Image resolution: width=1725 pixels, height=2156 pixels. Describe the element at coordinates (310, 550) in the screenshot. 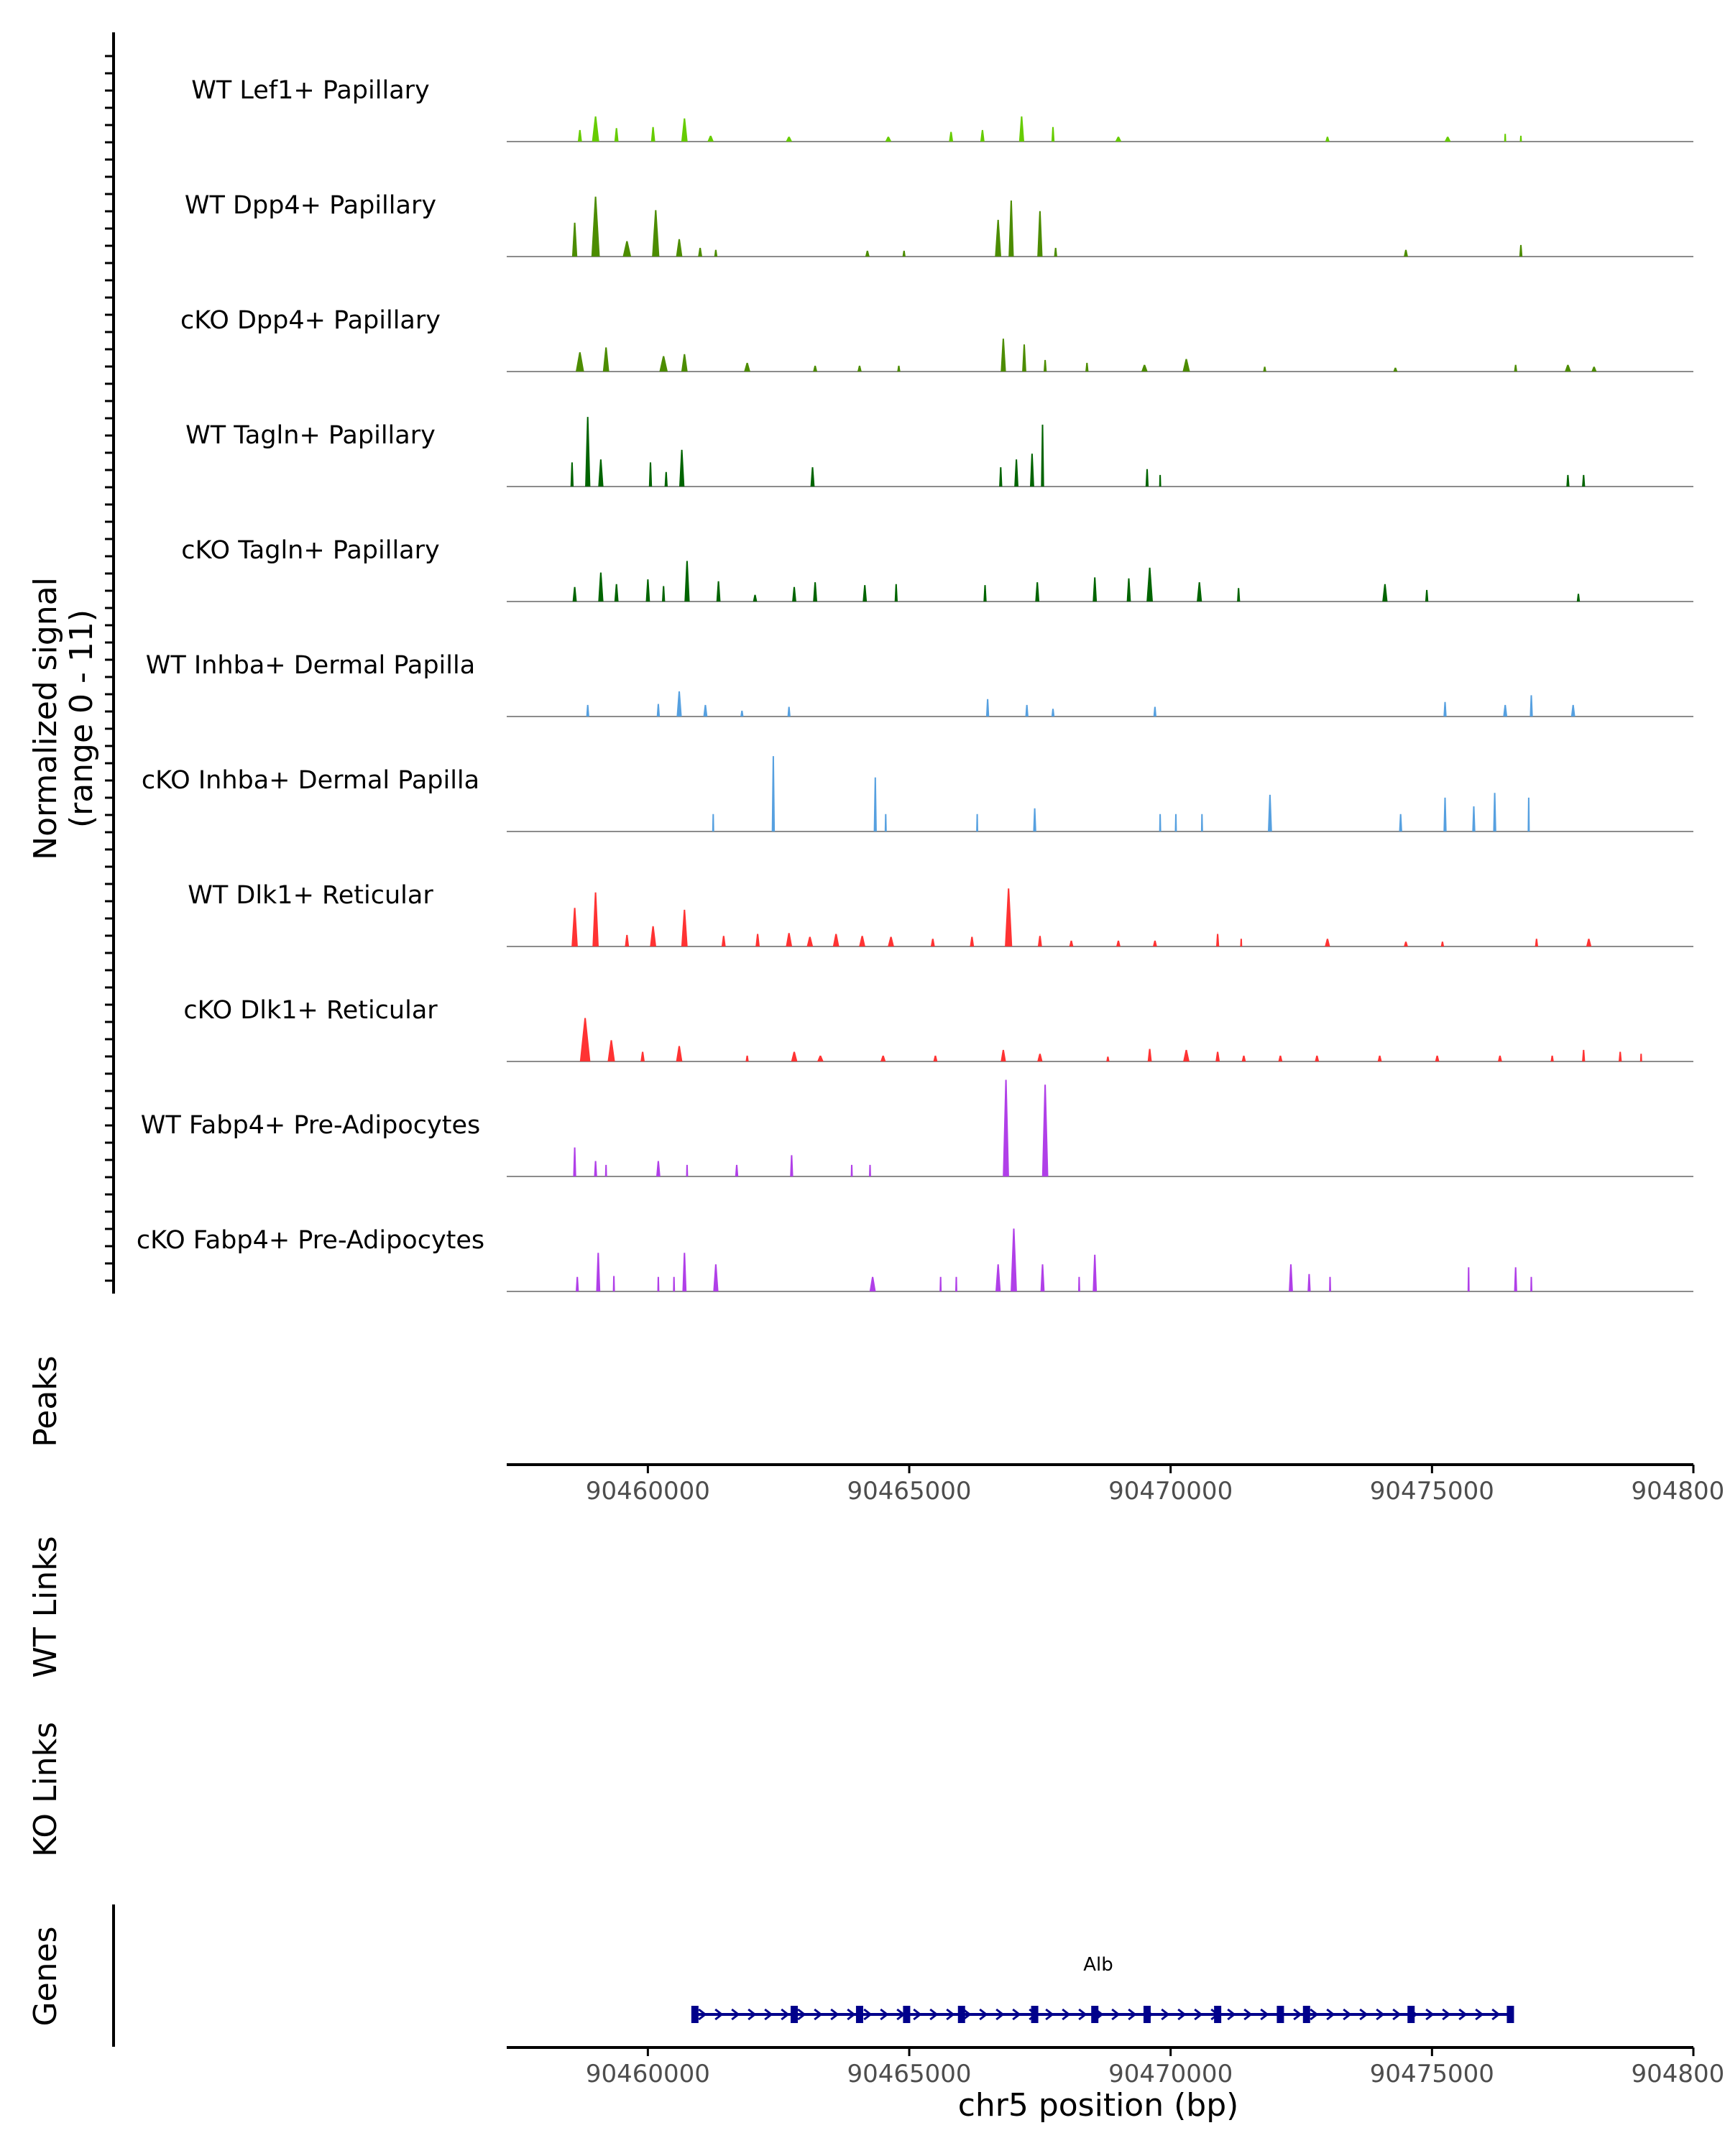

I see `track-label: cKO Tagln+ Papillary` at that location.